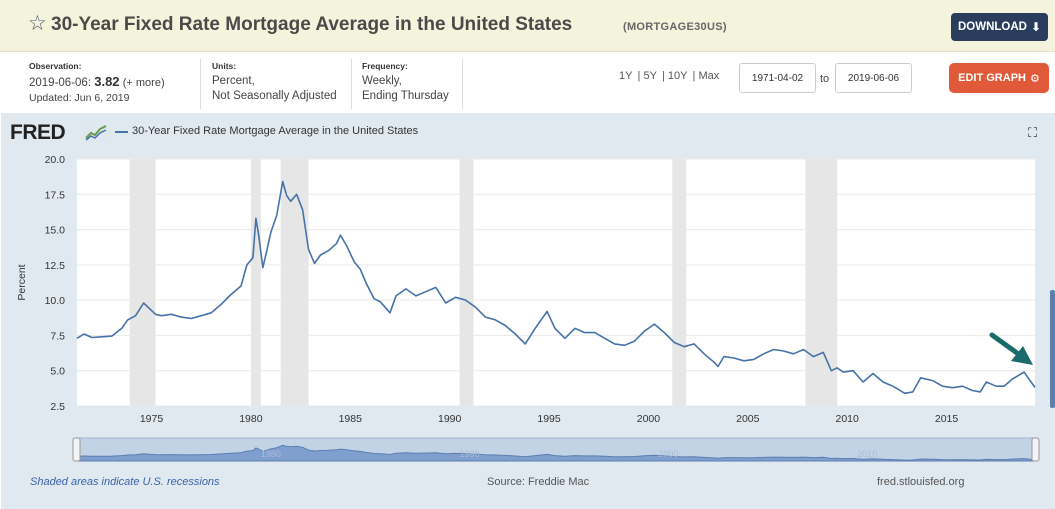  What do you see at coordinates (677, 76) in the screenshot?
I see `range-10y: 10Y` at bounding box center [677, 76].